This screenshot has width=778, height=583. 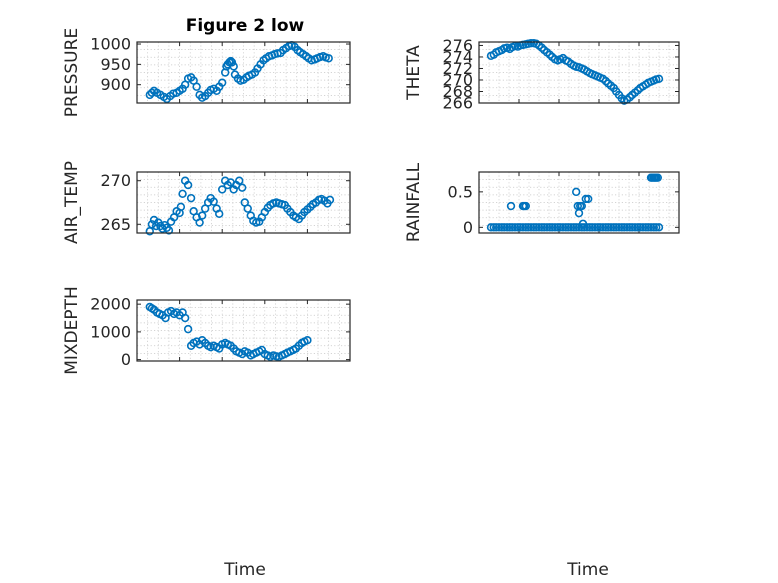 What do you see at coordinates (457, 103) in the screenshot?
I see `y-tick-label: 266` at bounding box center [457, 103].